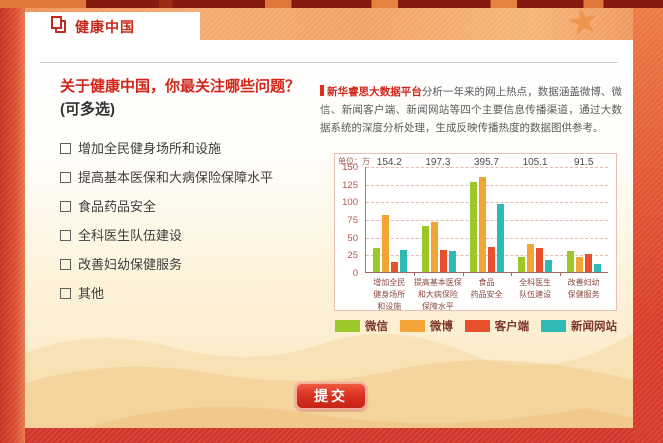 The image size is (663, 443). What do you see at coordinates (374, 92) in the screenshot?
I see `description-lead: 新华睿思大数据平台` at bounding box center [374, 92].